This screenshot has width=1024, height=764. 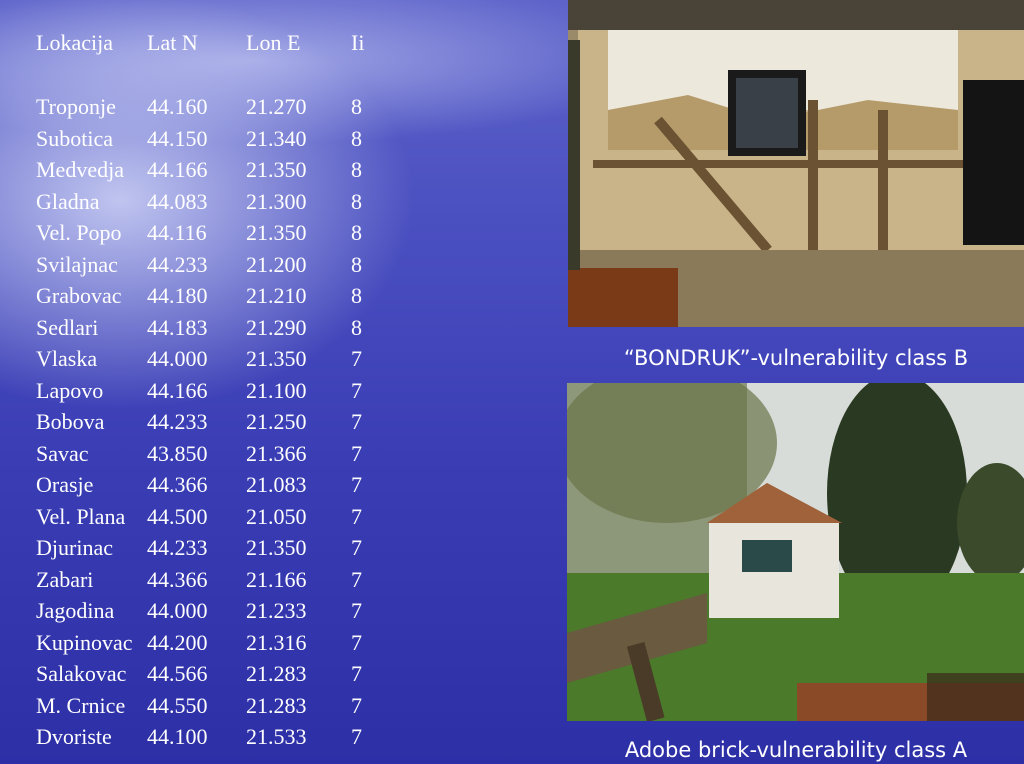 What do you see at coordinates (177, 327) in the screenshot?
I see `cell-lat: 44.183` at bounding box center [177, 327].